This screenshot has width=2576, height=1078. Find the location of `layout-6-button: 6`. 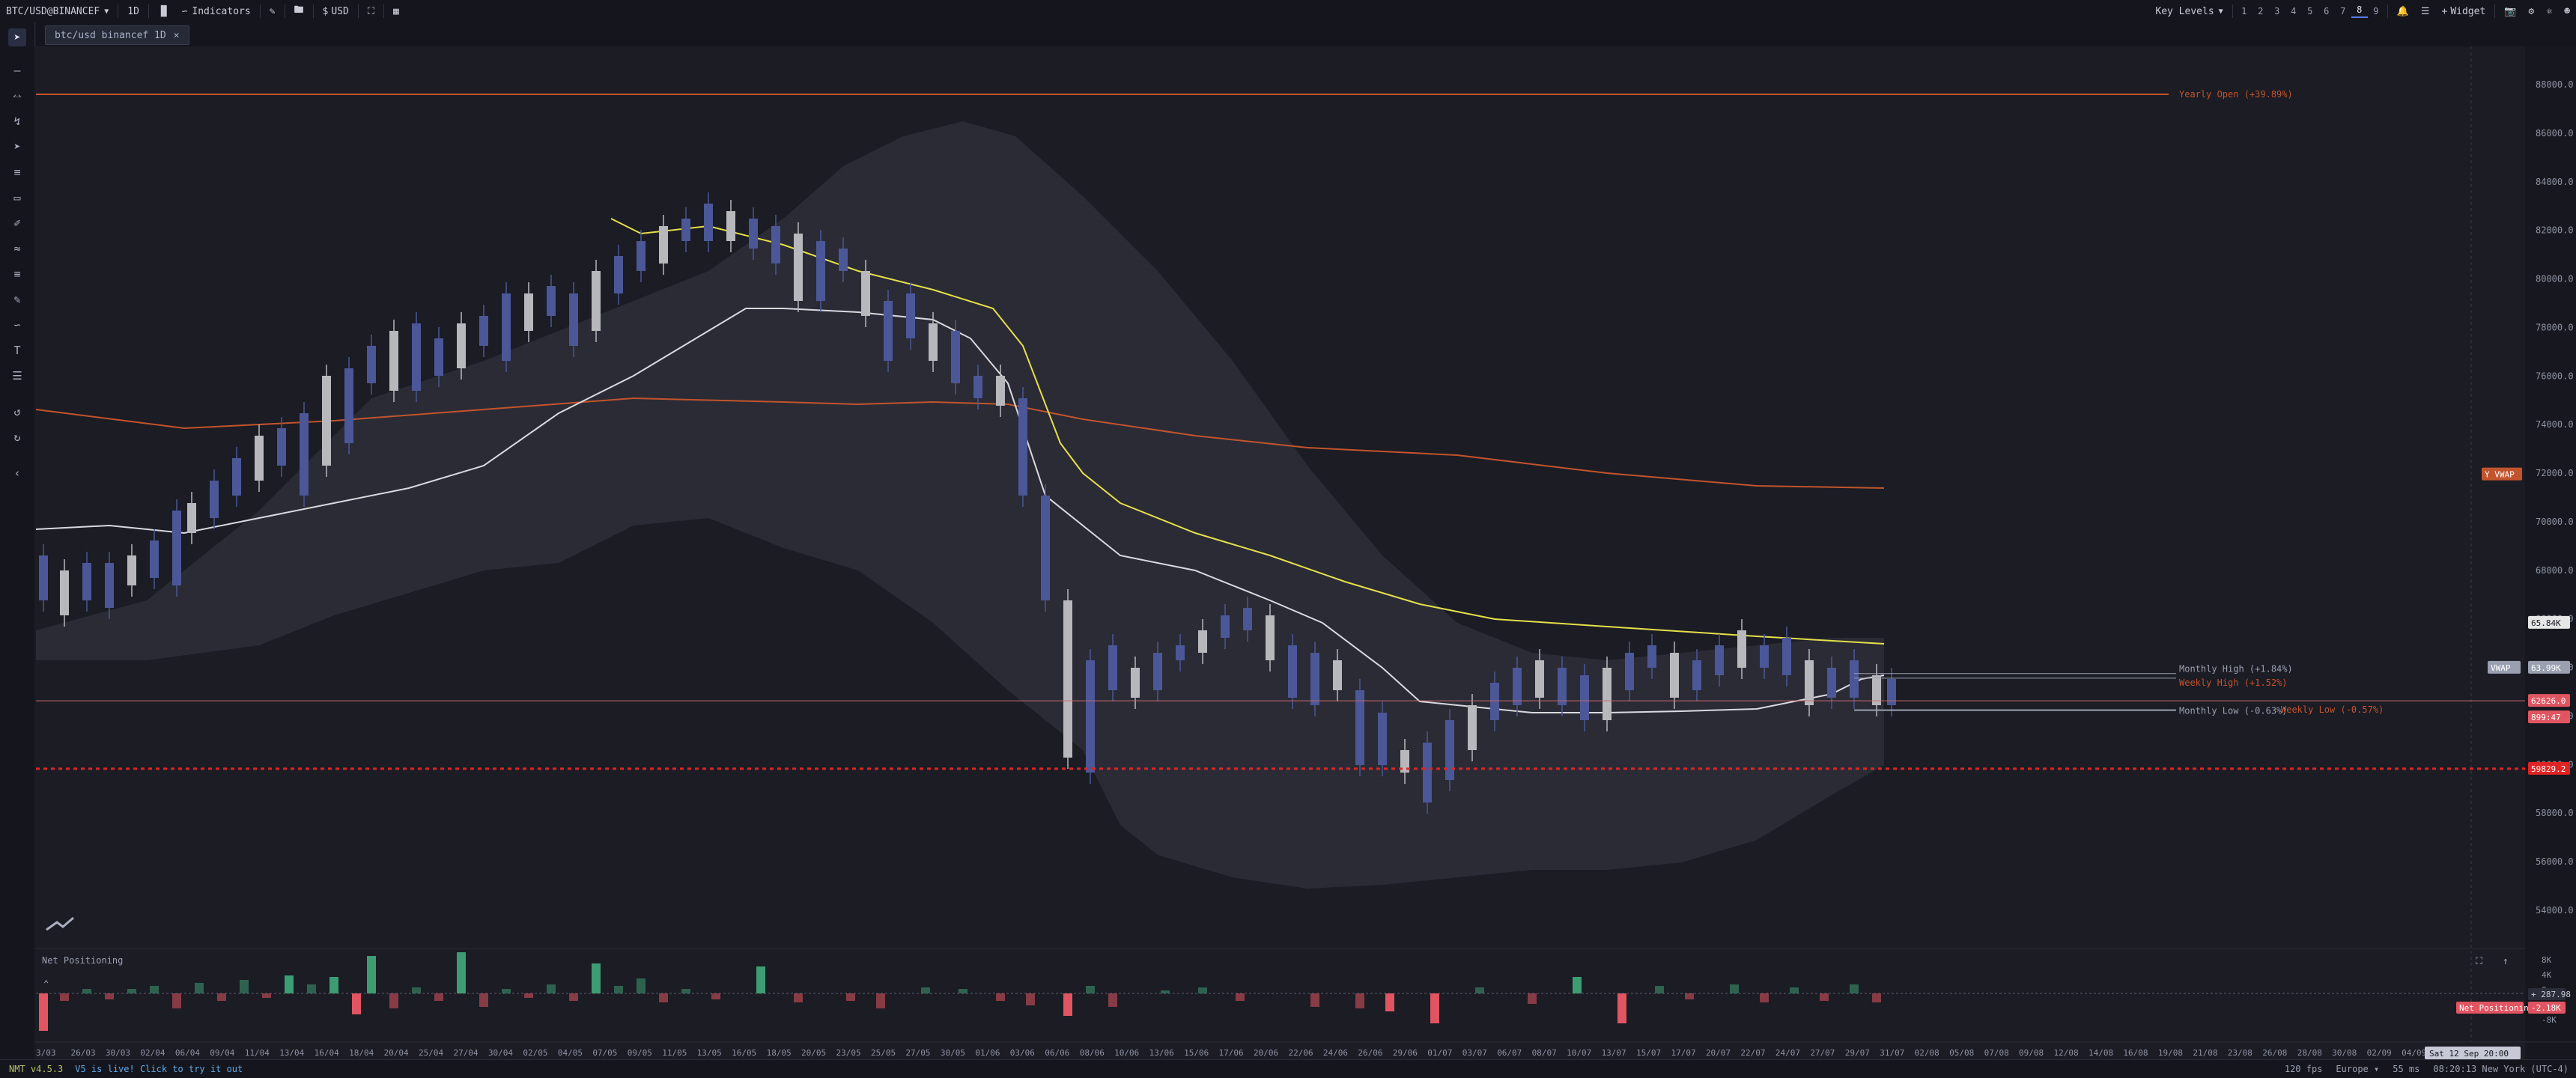

layout-6-button: 6 is located at coordinates (2327, 11).